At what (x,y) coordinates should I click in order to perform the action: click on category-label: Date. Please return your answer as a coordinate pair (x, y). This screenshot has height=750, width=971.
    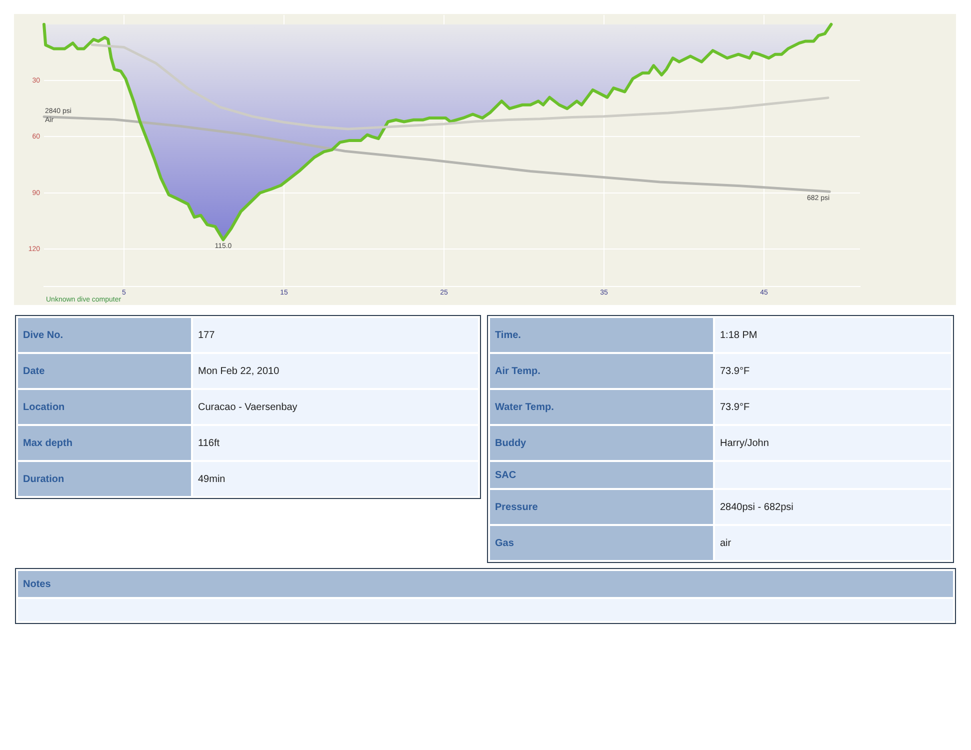
    Looking at the image, I should click on (104, 371).